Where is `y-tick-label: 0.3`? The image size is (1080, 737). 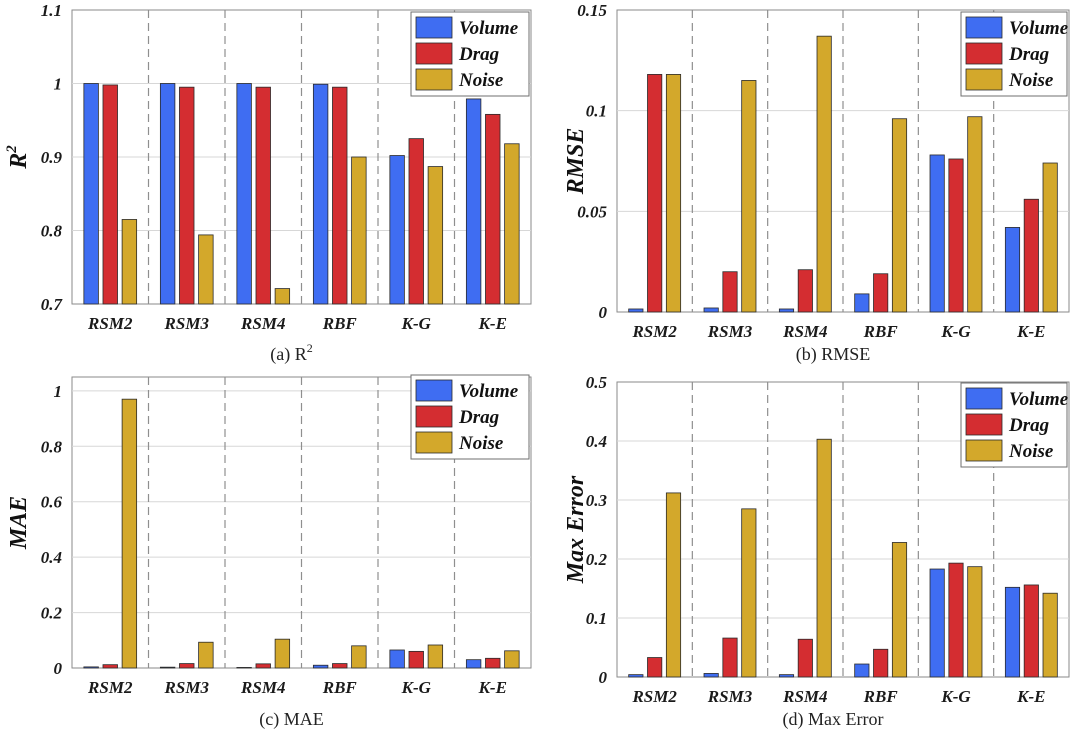
y-tick-label: 0.3 is located at coordinates (597, 500).